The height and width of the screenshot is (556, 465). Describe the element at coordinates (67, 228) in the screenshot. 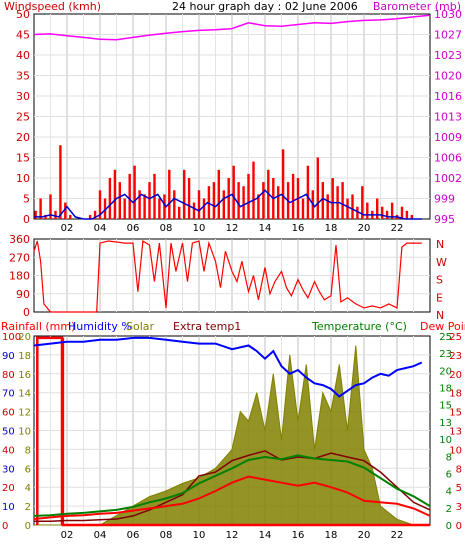

I see `x-tick-label: 02` at that location.